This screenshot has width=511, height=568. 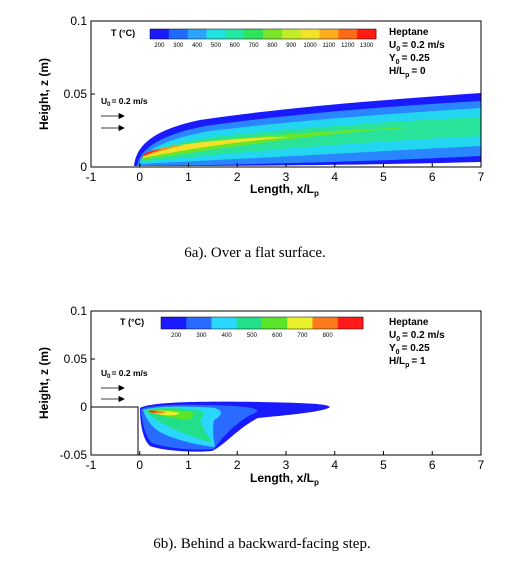 What do you see at coordinates (124, 102) in the screenshot?
I see `inflow-label-a: U0= 0.2 m/s` at bounding box center [124, 102].